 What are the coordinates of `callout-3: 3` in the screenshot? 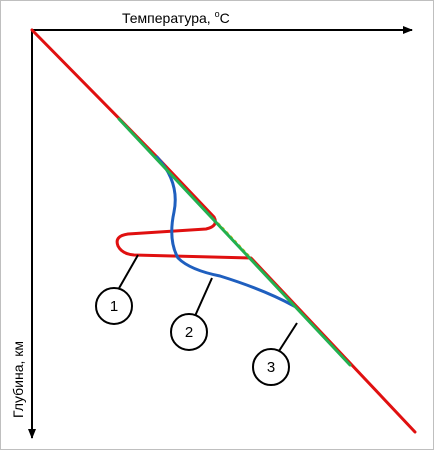 It's located at (271, 367).